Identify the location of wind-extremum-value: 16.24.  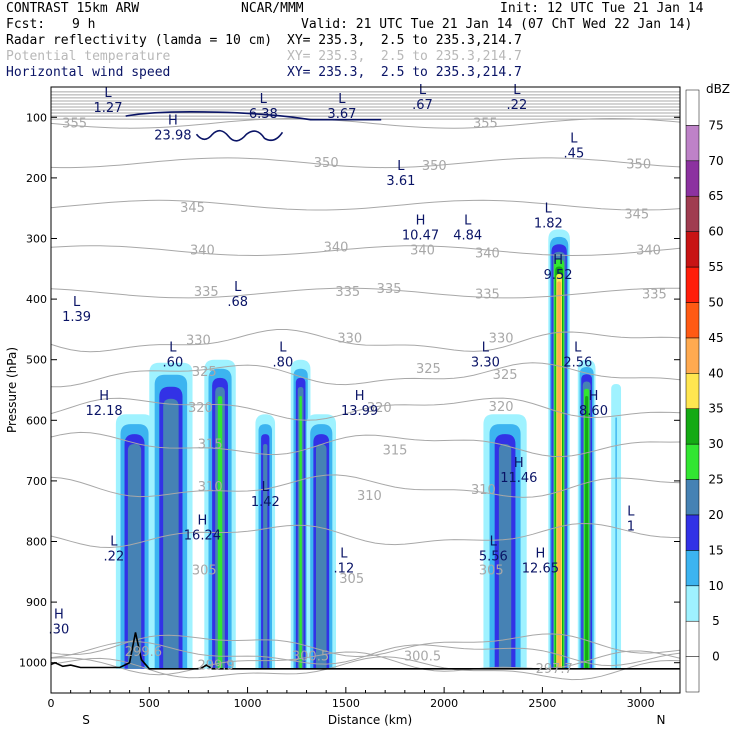
(202, 535).